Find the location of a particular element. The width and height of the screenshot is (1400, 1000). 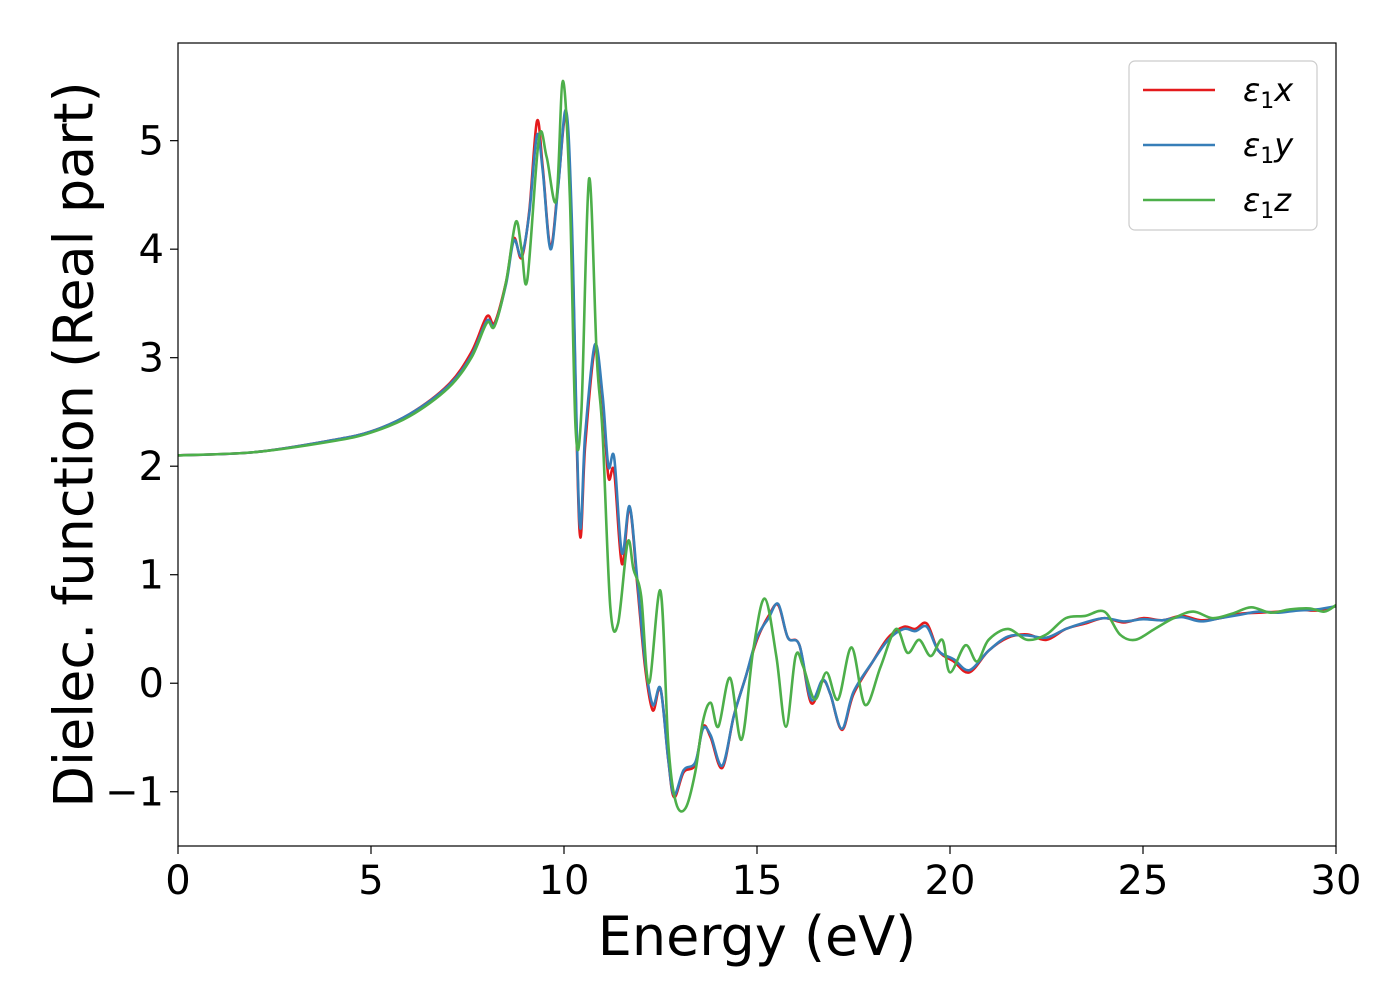

x-tick-label: 30 is located at coordinates (1336, 881).